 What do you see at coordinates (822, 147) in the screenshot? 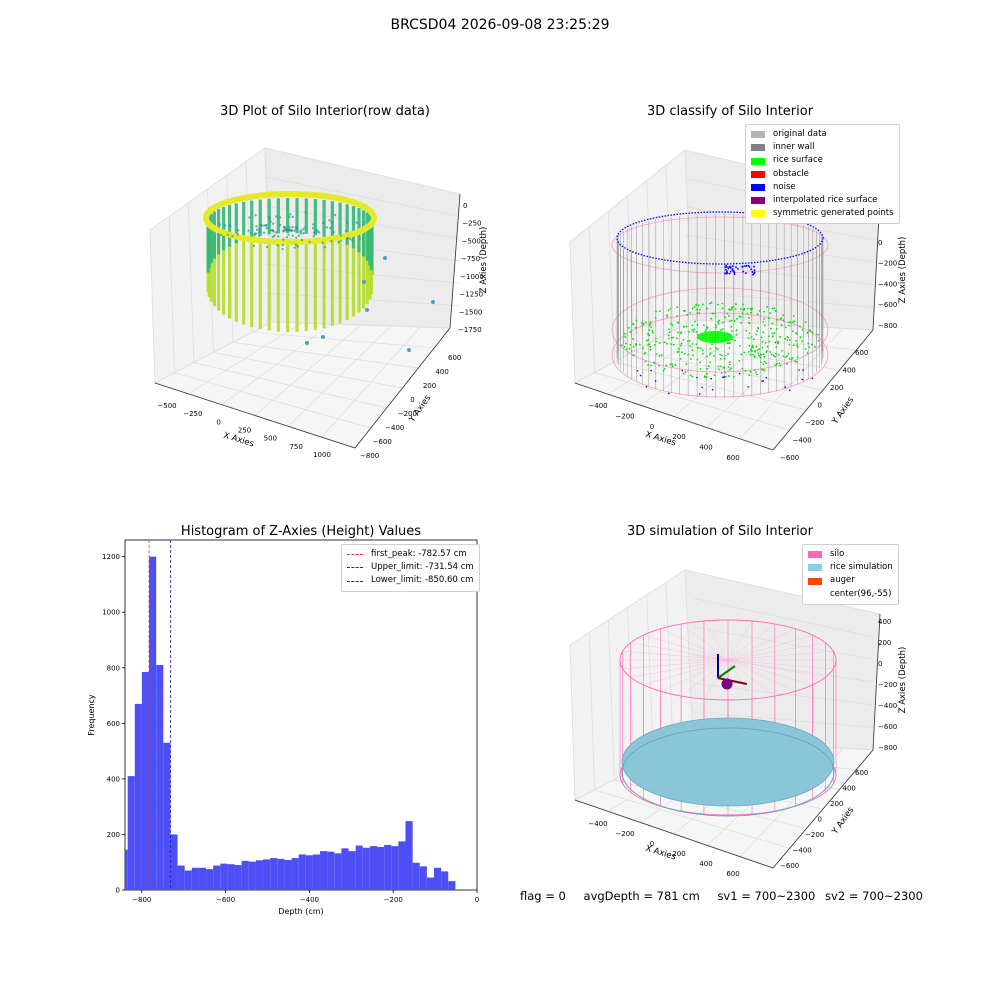
I see `legend-entry: inner wall` at bounding box center [822, 147].